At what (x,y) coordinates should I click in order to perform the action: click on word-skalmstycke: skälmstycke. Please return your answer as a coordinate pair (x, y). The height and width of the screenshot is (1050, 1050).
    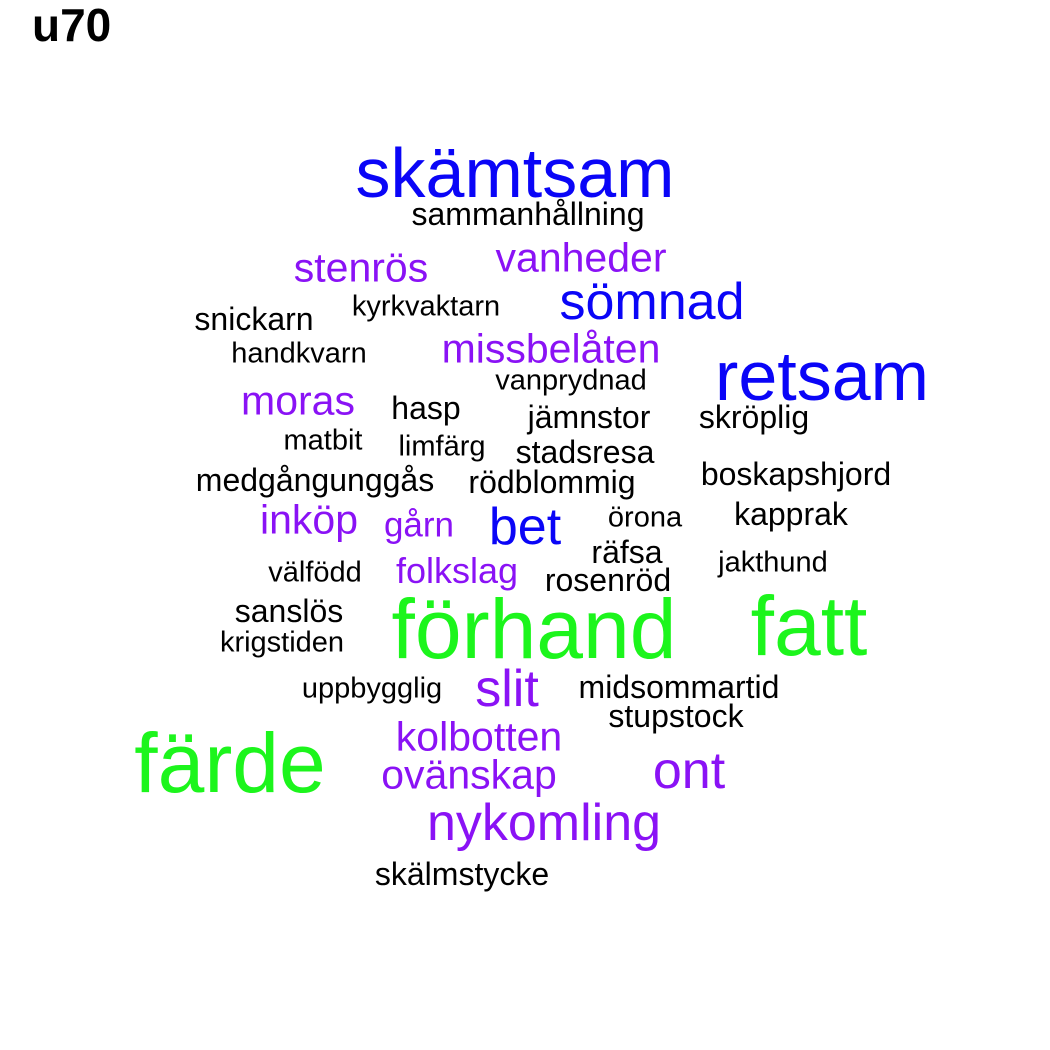
    Looking at the image, I should click on (462, 874).